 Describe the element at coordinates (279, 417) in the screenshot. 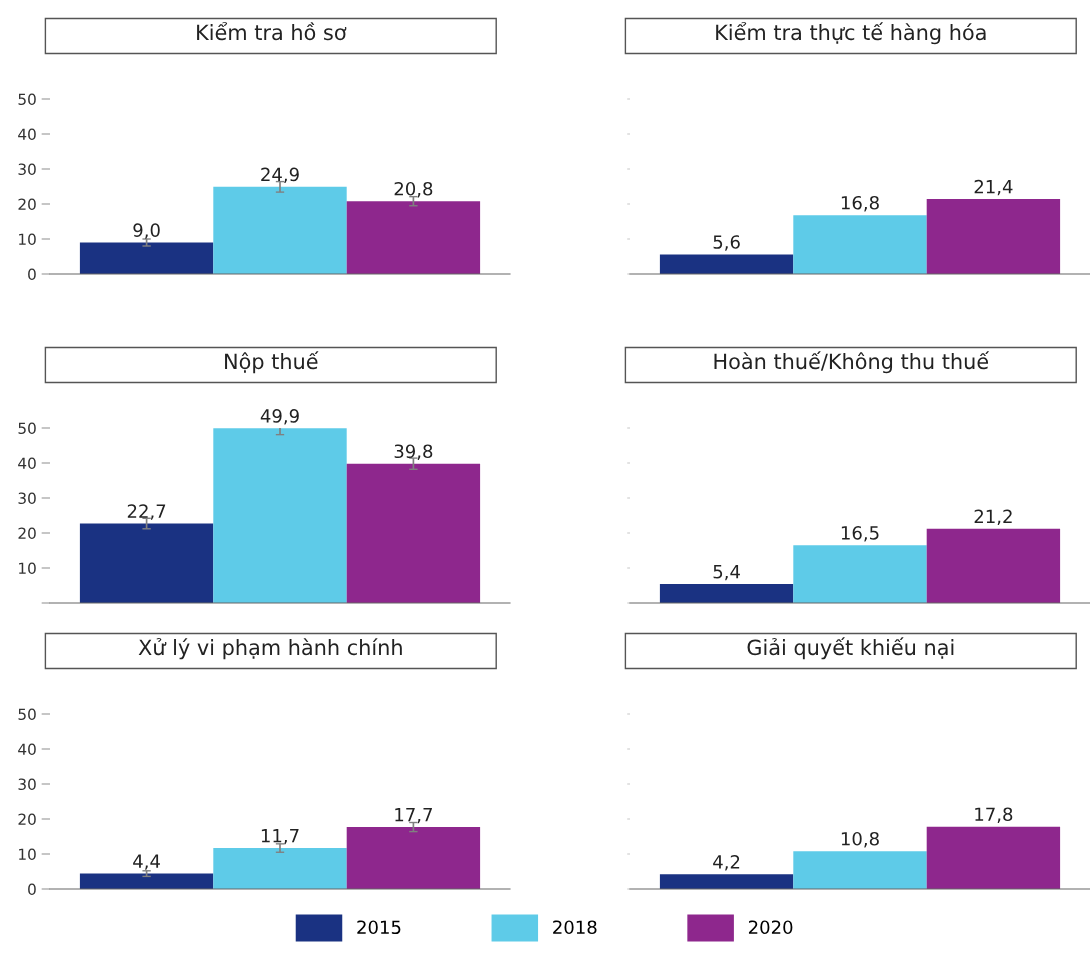

I see `data-label: 49,9` at that location.